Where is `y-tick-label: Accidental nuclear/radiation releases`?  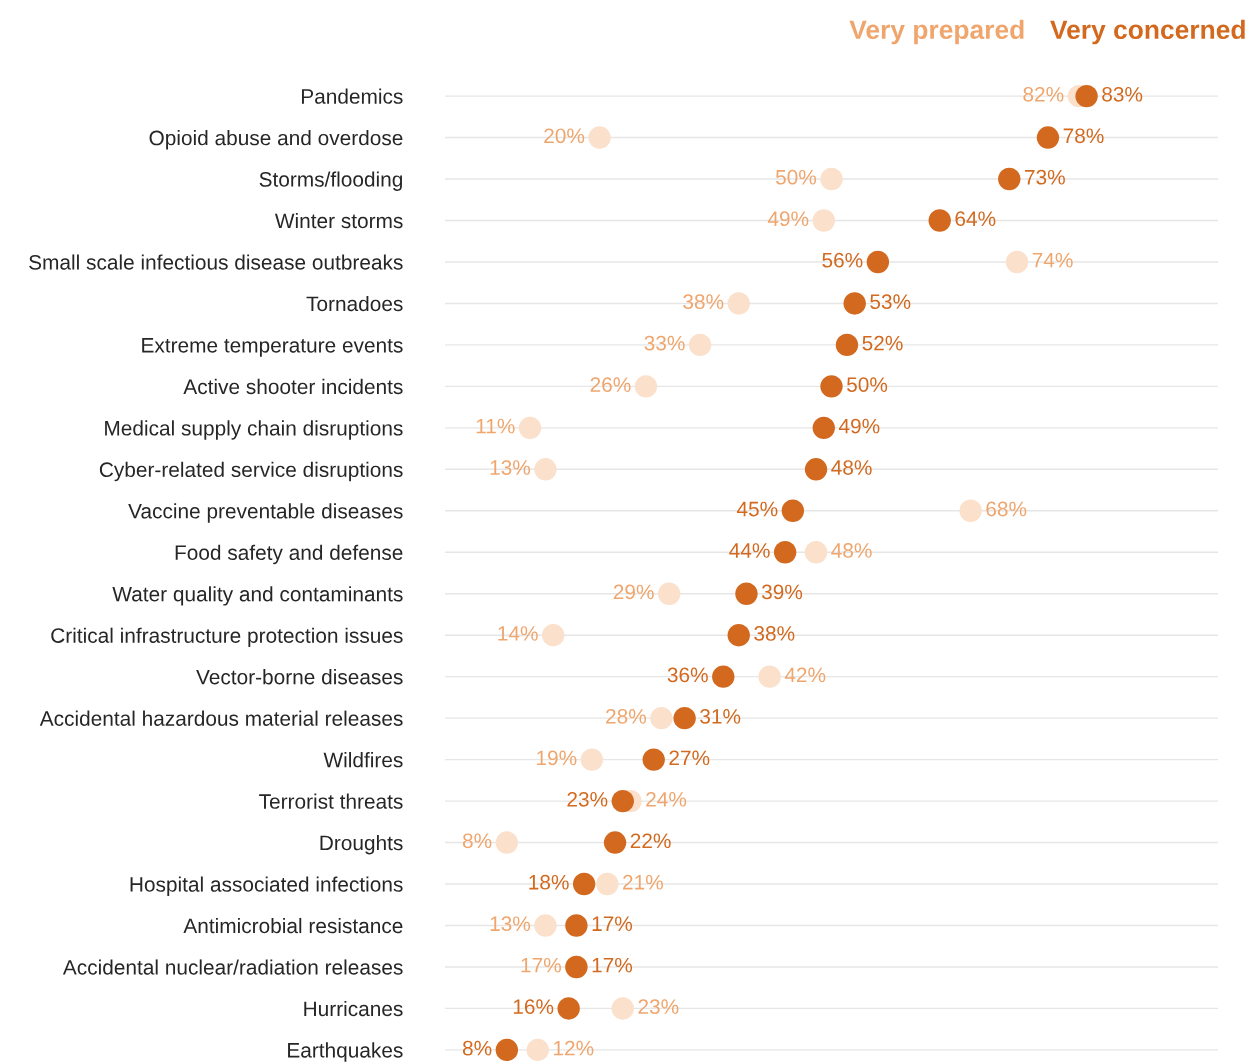
y-tick-label: Accidental nuclear/radiation releases is located at coordinates (232, 967).